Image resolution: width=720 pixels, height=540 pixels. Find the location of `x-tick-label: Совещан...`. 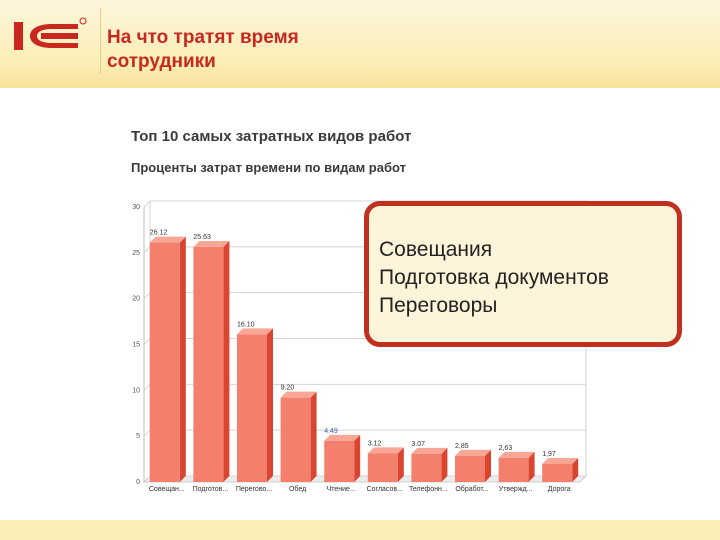

x-tick-label: Совещан... is located at coordinates (167, 489).